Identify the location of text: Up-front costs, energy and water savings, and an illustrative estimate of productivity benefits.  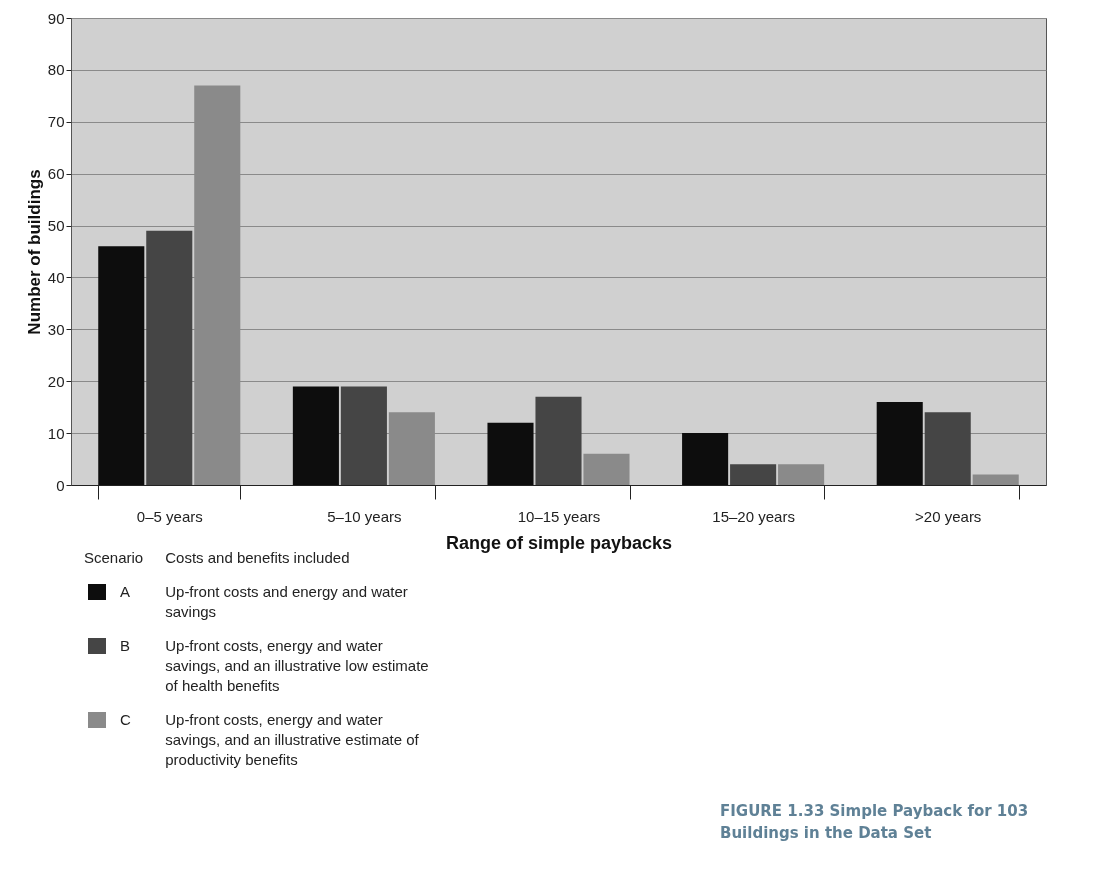
(292, 740).